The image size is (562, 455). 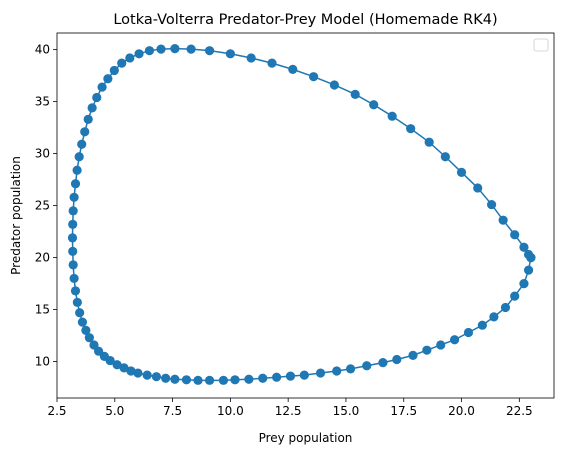 I want to click on x-tick-label: 12.5, so click(x=288, y=411).